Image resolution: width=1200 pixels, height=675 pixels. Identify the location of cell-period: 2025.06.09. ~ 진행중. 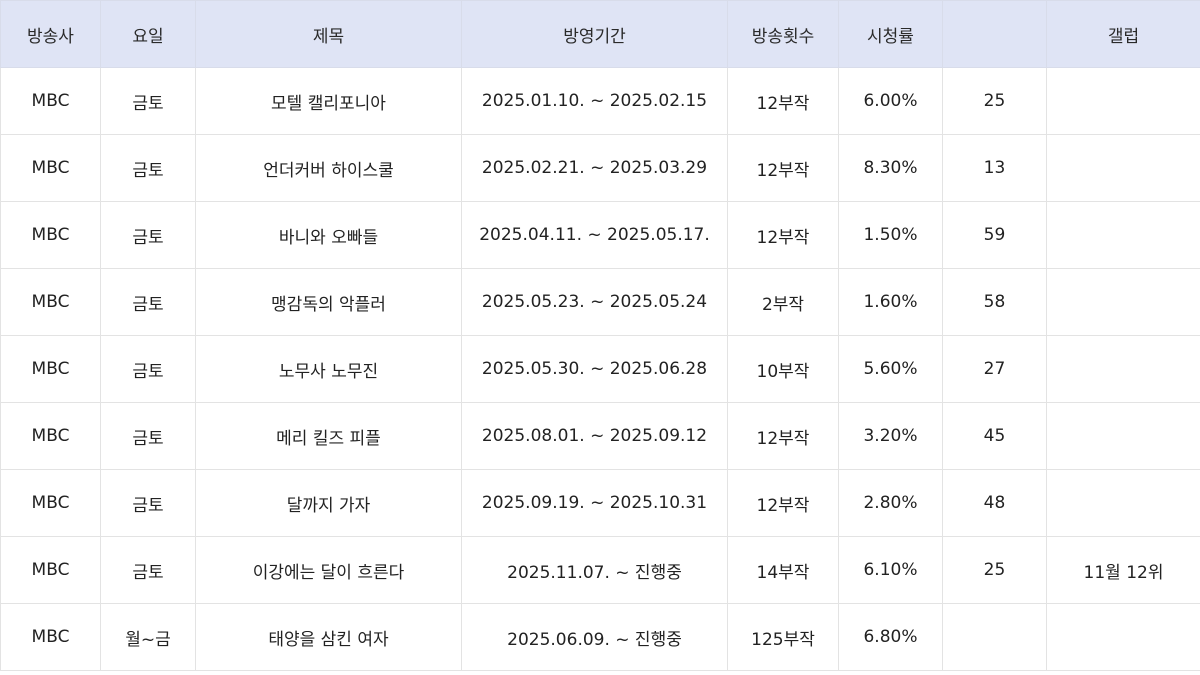
(594, 637).